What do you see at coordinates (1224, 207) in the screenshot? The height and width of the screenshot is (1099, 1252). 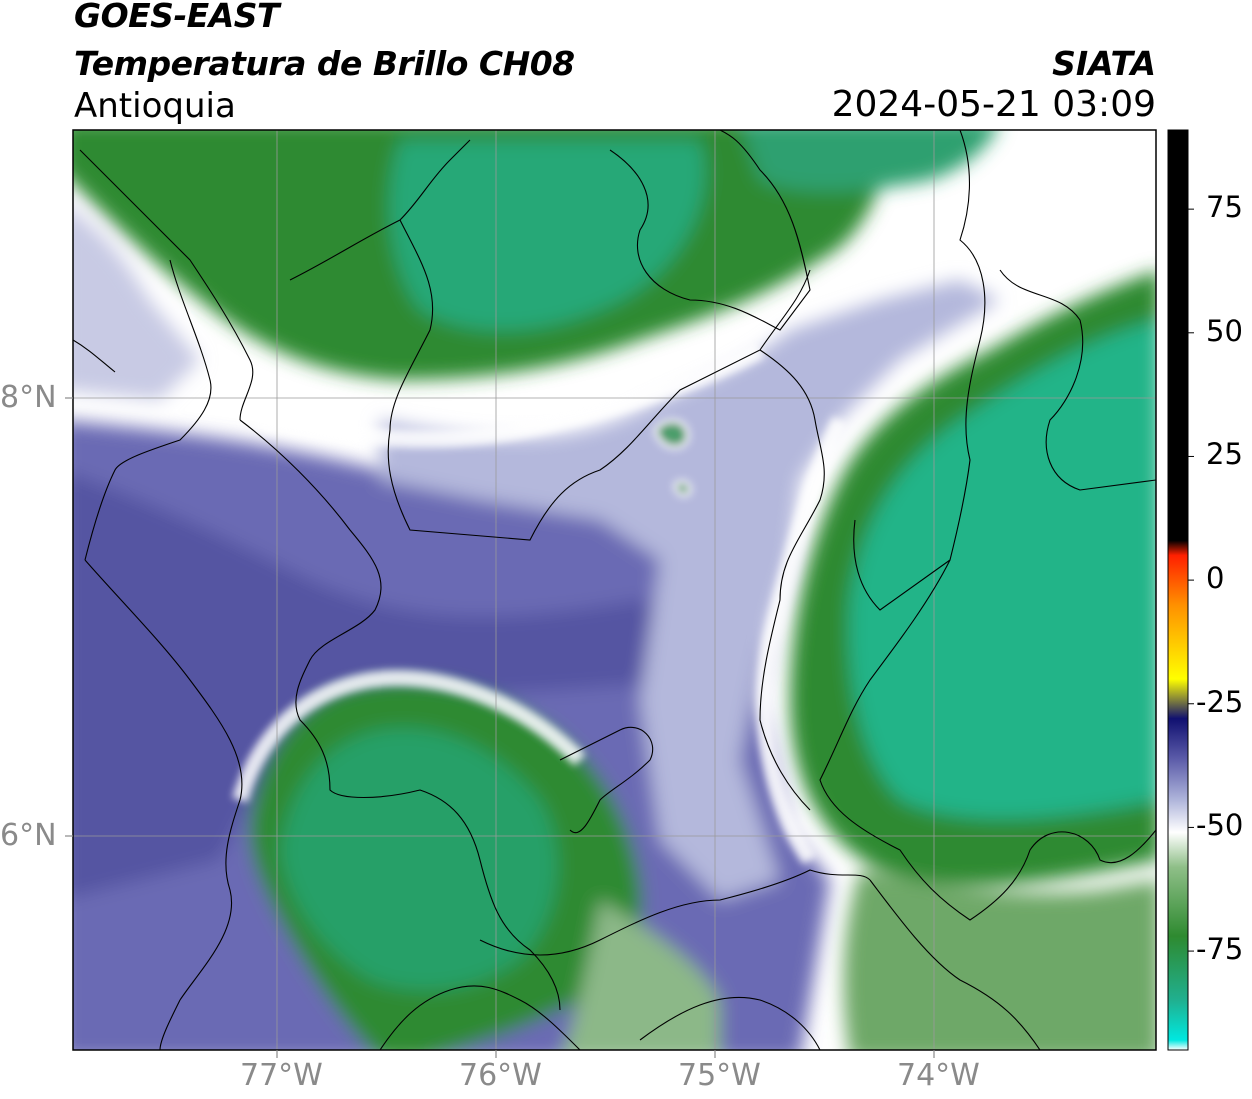 I see `colorbar-tick-label: 75` at bounding box center [1224, 207].